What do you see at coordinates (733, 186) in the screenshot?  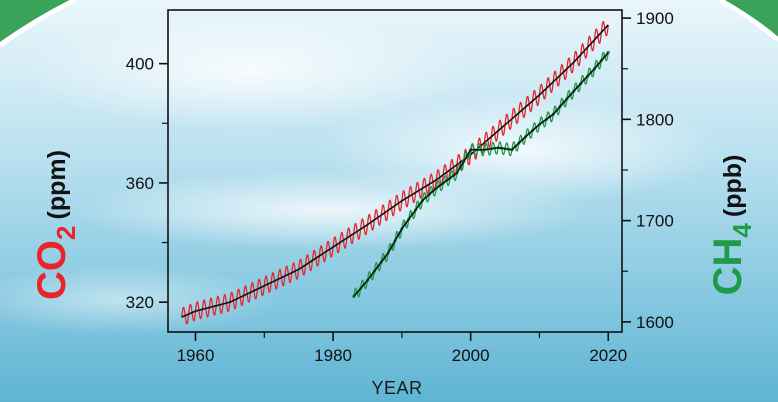 I see `ch4-title-unit: (ppb)` at bounding box center [733, 186].